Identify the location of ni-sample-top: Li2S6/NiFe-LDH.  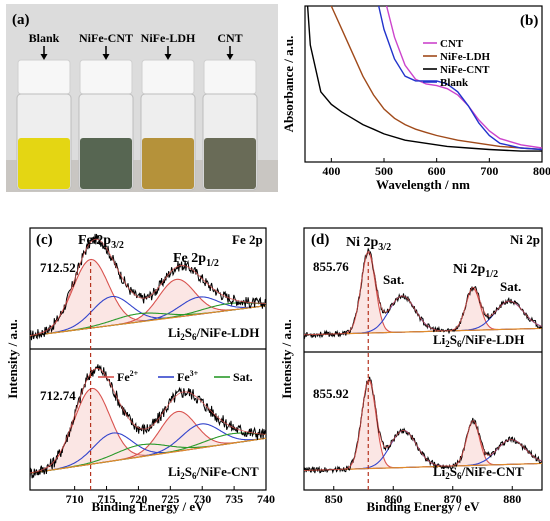
(478, 340).